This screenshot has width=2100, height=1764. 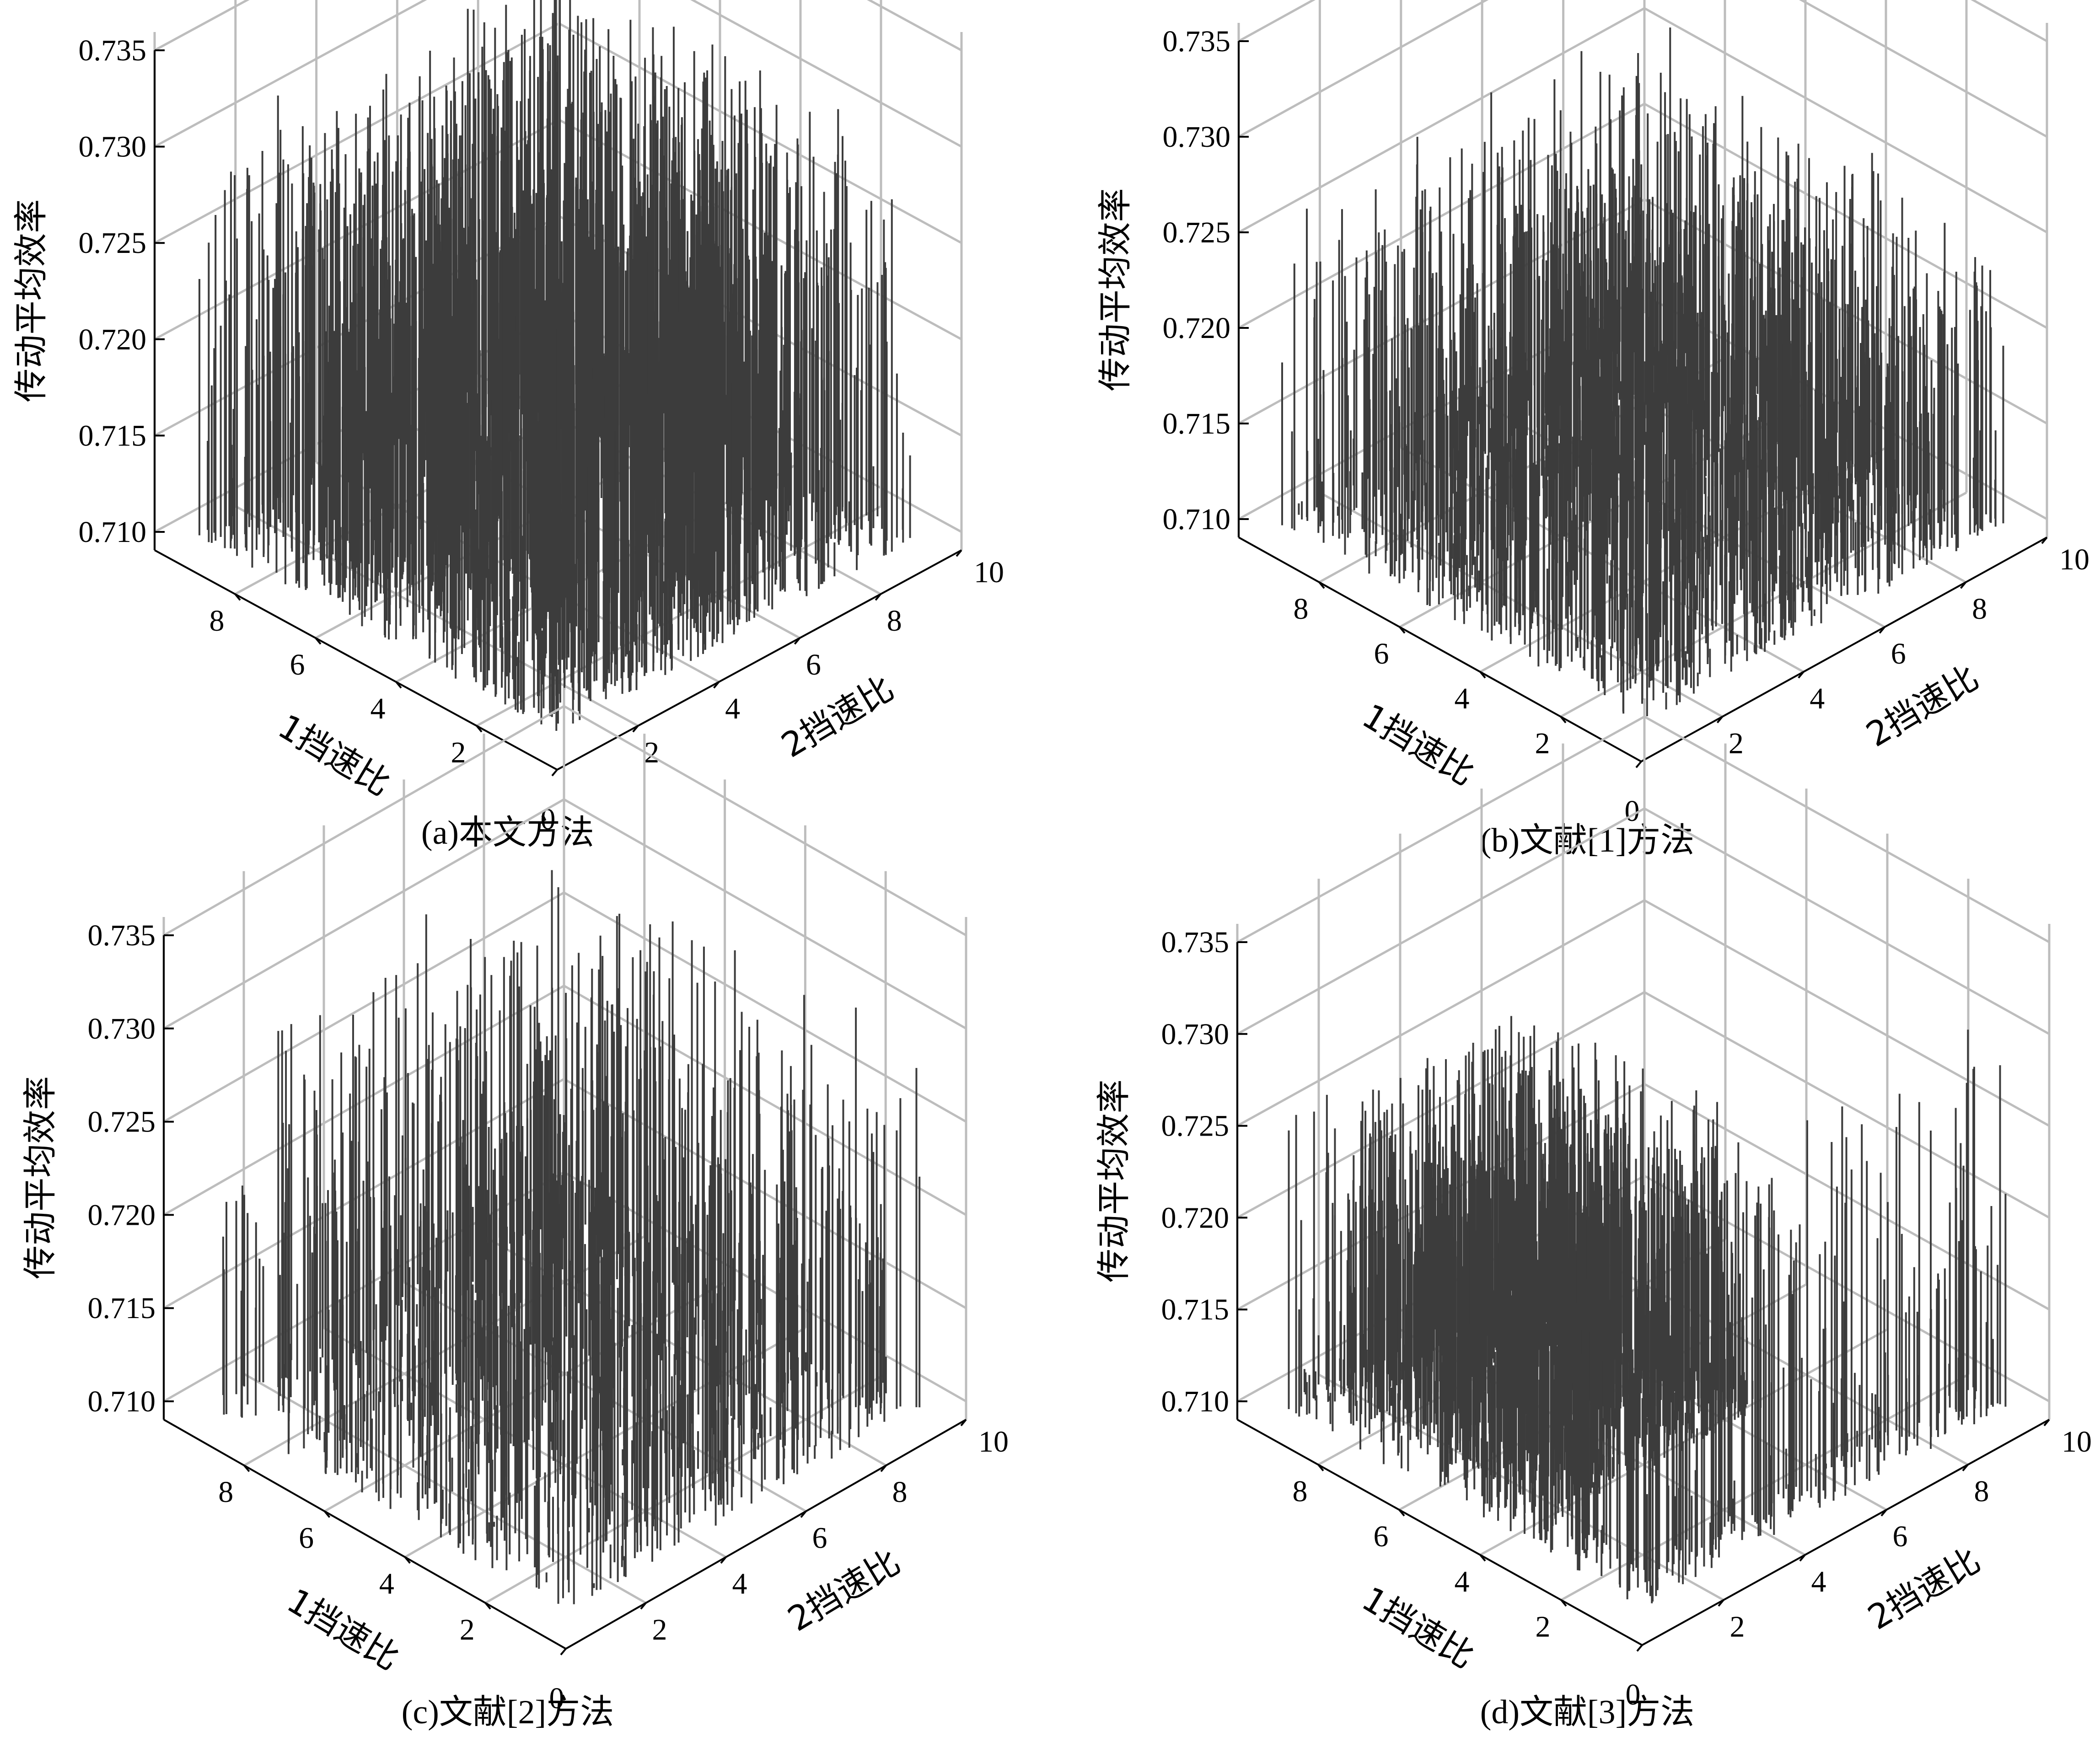 I want to click on x-tick-label: 4, so click(x=1462, y=698).